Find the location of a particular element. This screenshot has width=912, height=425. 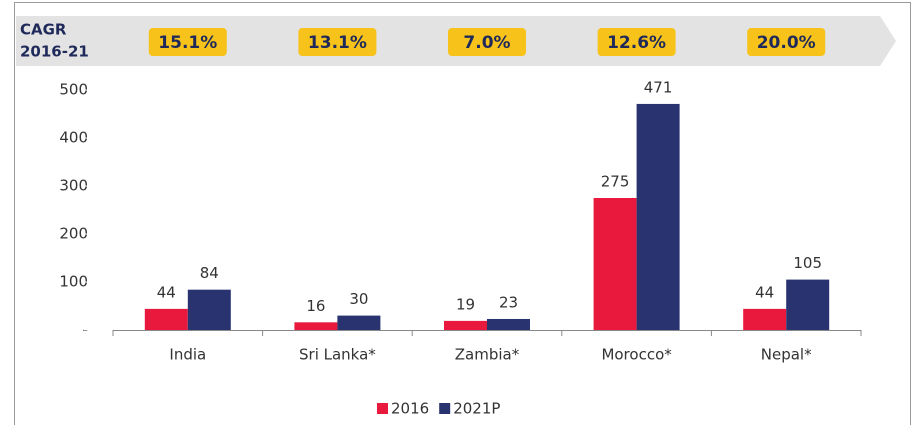

cagr-value: 20.0% is located at coordinates (786, 43).